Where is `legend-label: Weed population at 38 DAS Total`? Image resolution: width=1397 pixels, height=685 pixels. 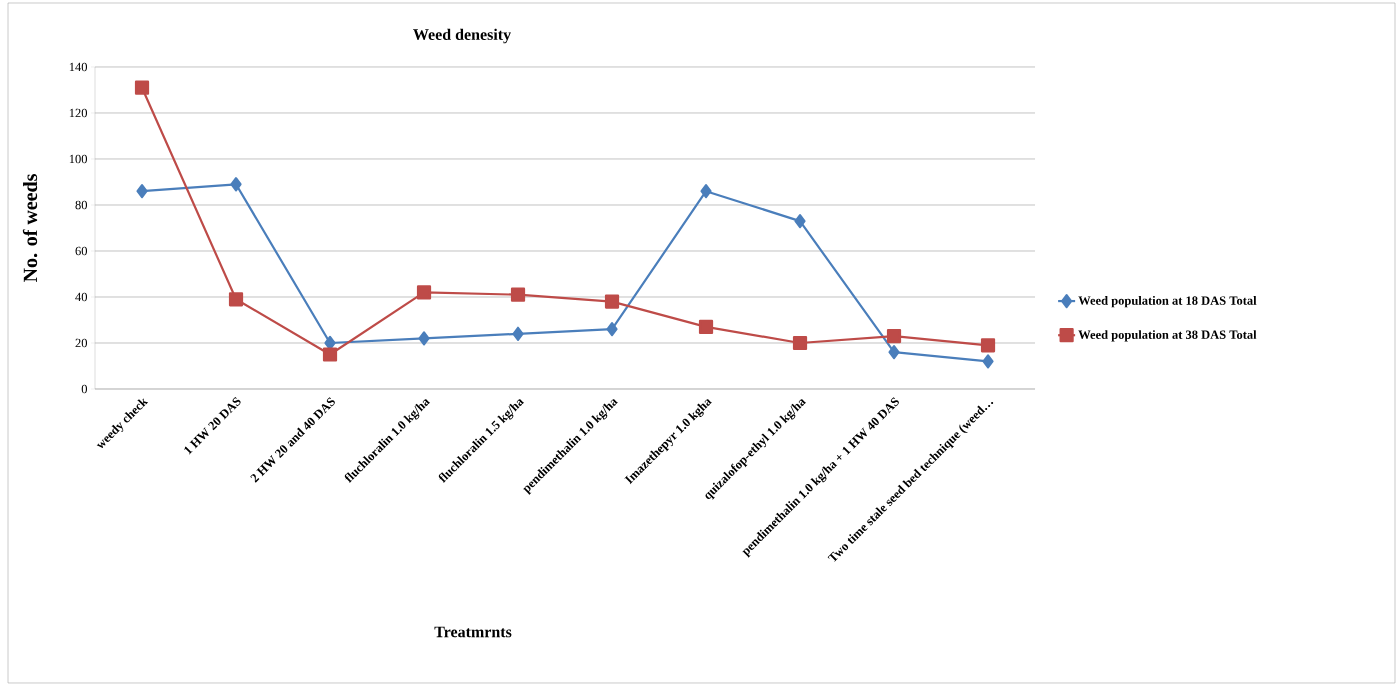
legend-label: Weed population at 38 DAS Total is located at coordinates (1167, 336).